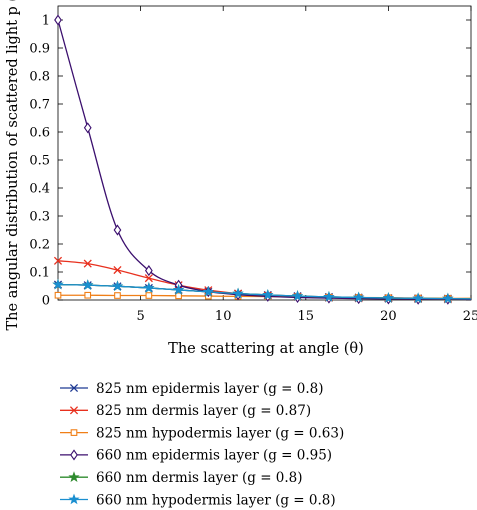 Image resolution: width=477 pixels, height=510 pixels. I want to click on y-tick-label: 0.7, so click(39, 105).